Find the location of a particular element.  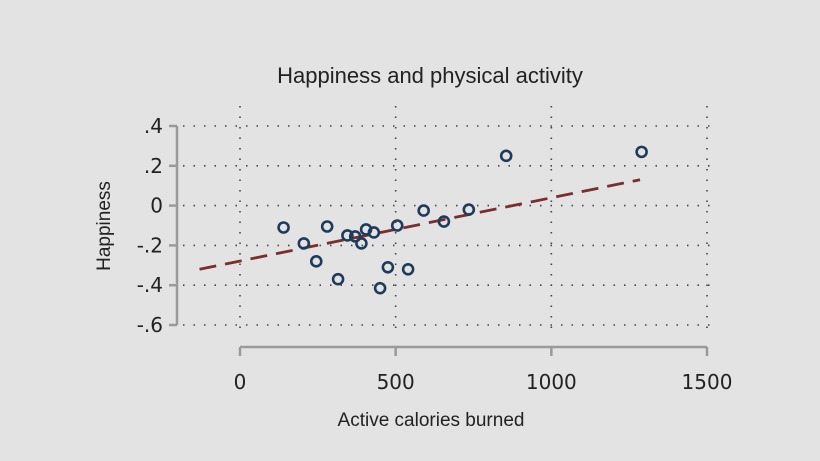

y-tick-label: -.2 is located at coordinates (150, 245).